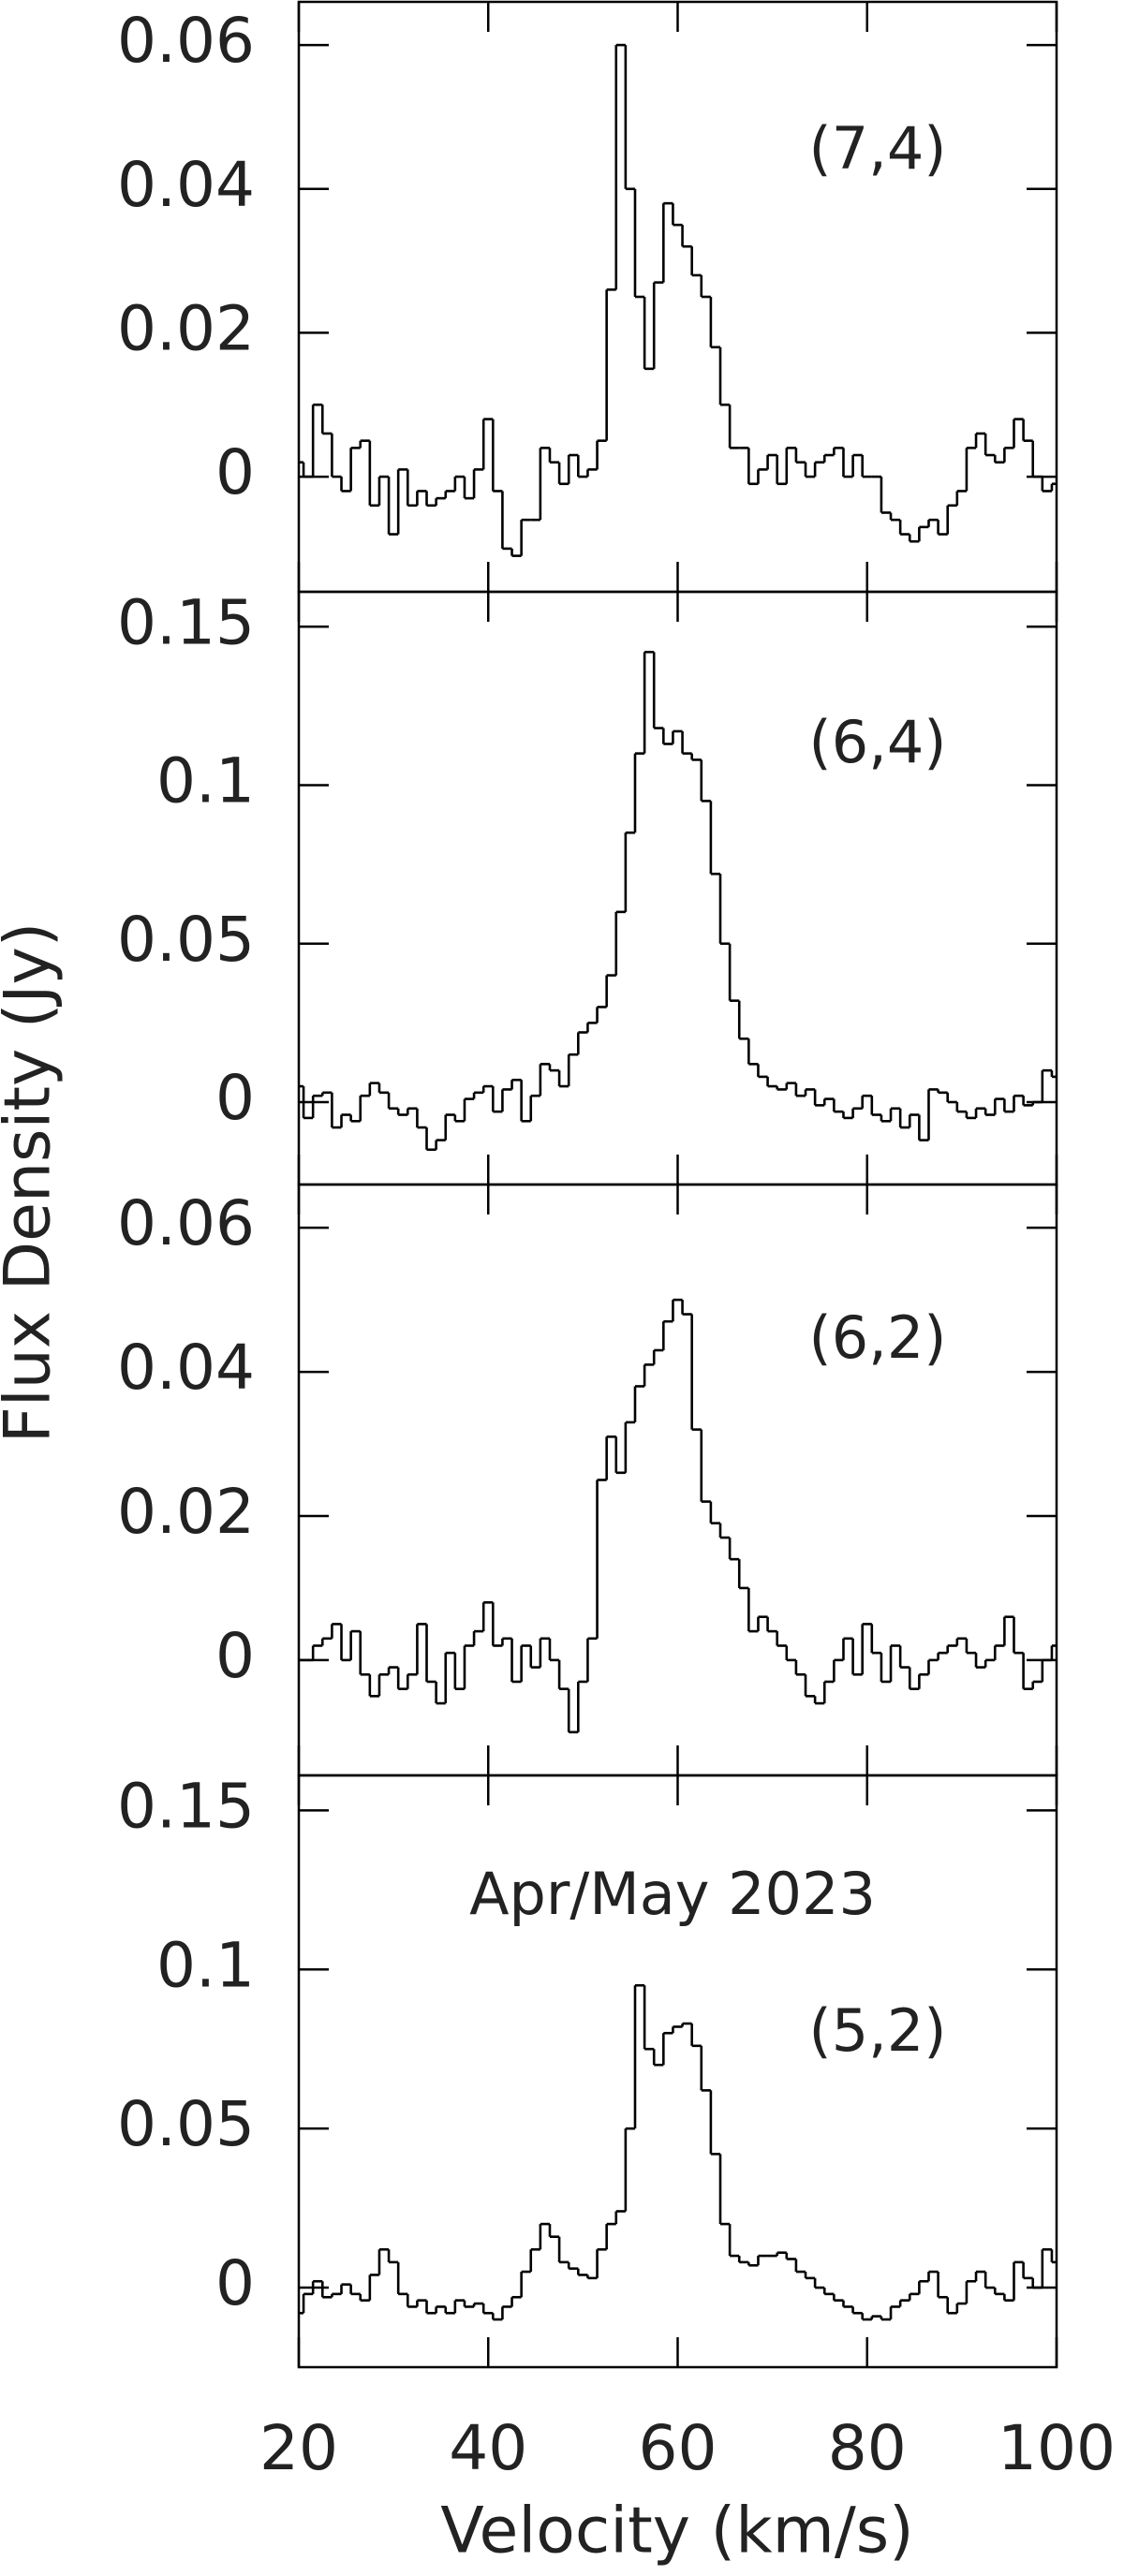 Image resolution: width=1124 pixels, height=2576 pixels. I want to click on panel-label: (5,2), so click(878, 2030).